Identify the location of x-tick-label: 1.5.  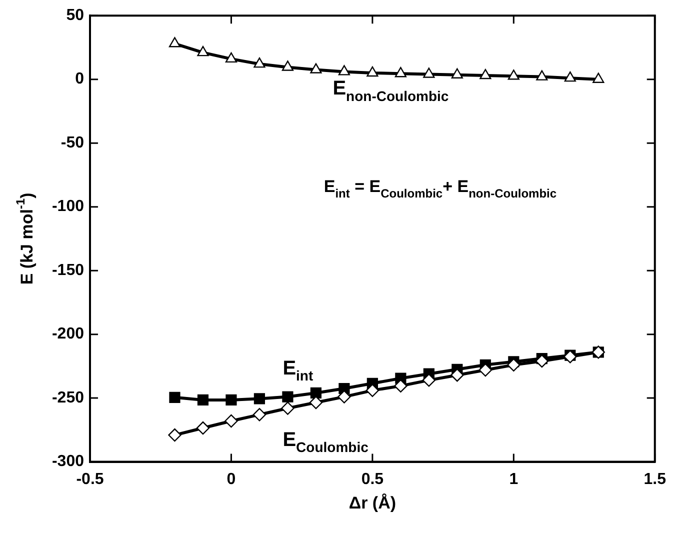
(655, 479).